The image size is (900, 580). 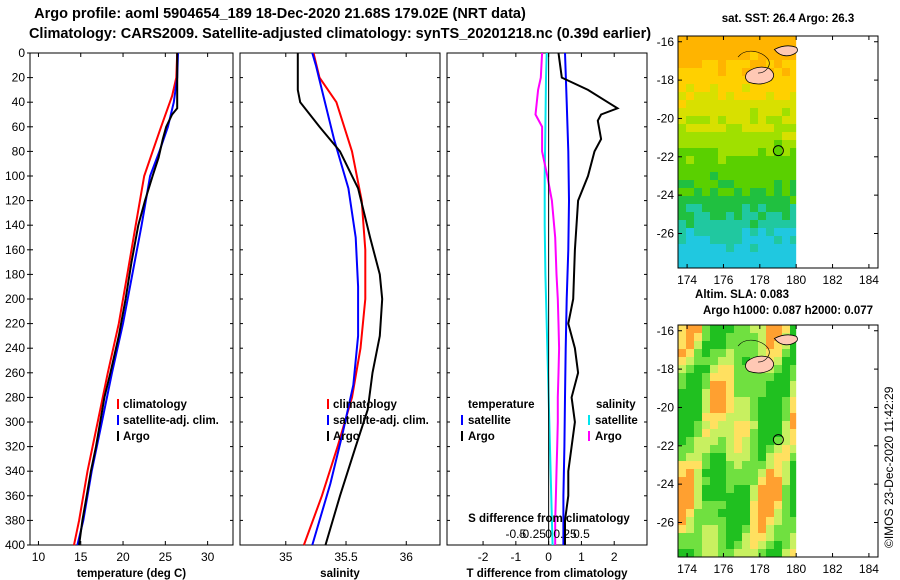 I want to click on map-x-tick-label: 174, so click(x=687, y=280).